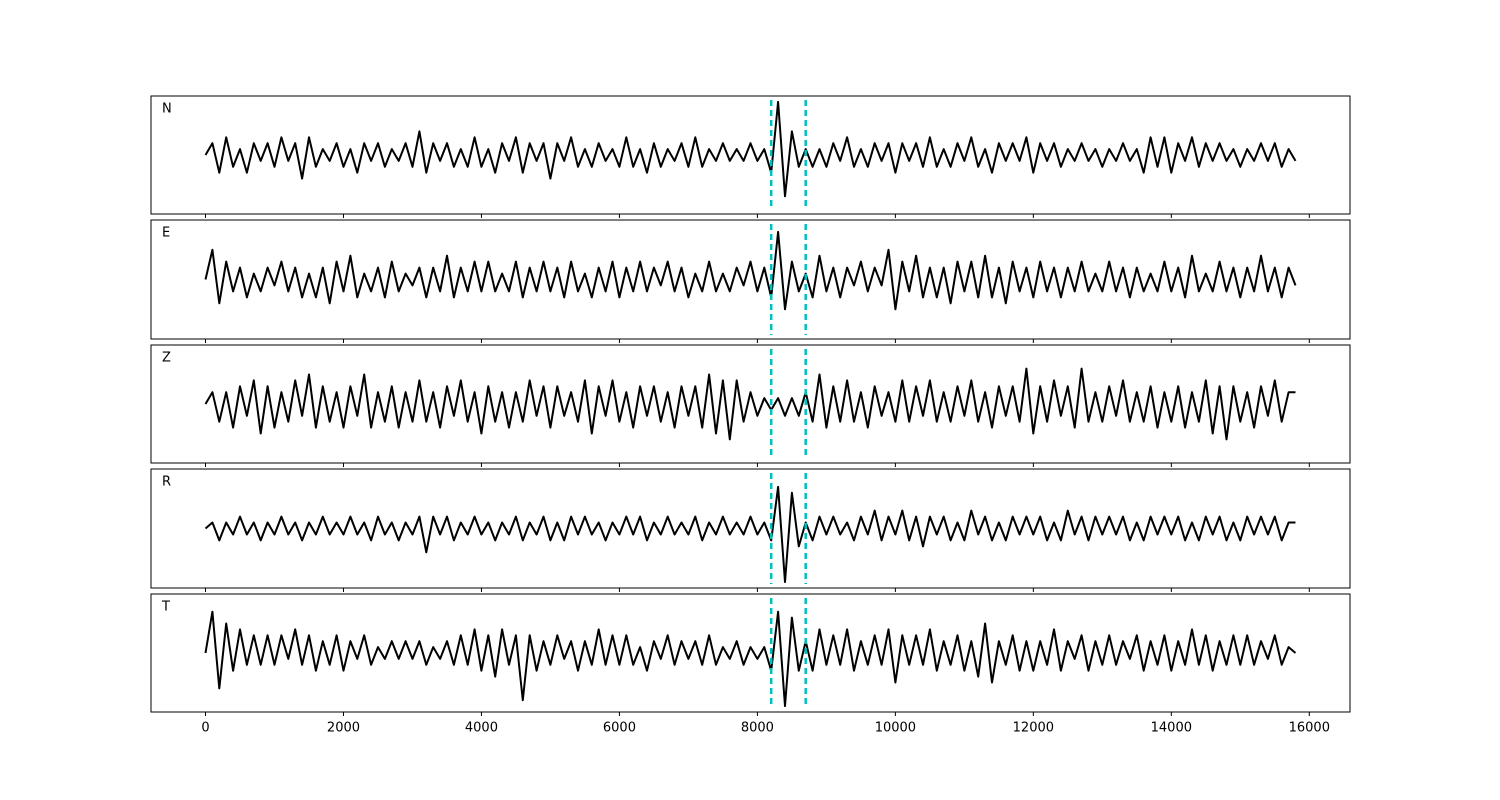  I want to click on x-tick-label: 0, so click(205, 728).